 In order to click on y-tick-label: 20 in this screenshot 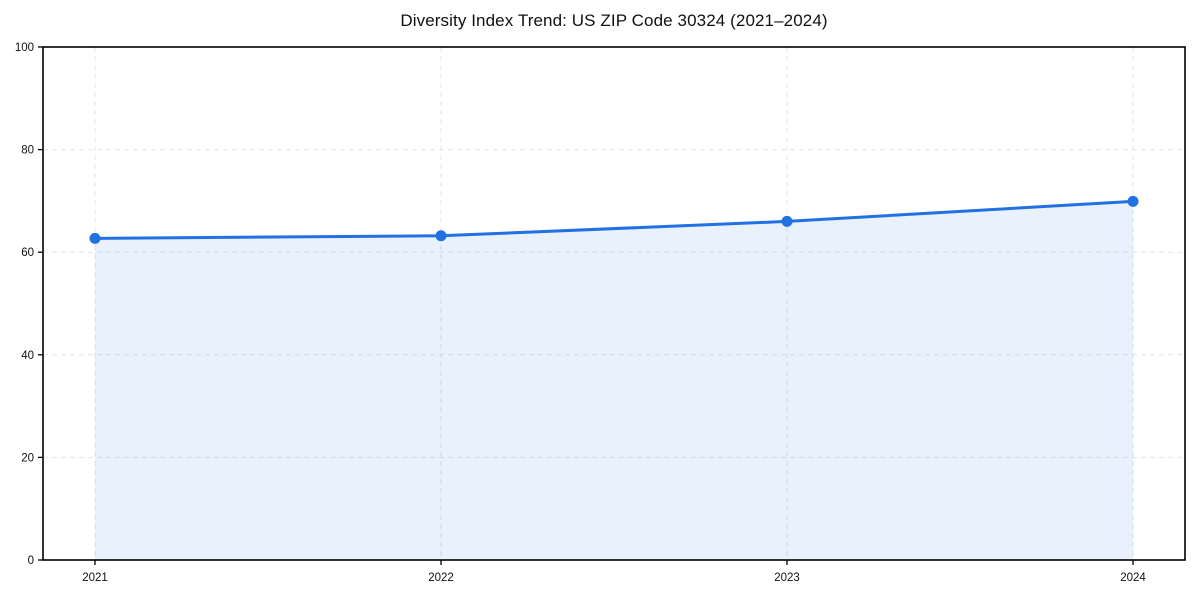, I will do `click(27, 458)`.